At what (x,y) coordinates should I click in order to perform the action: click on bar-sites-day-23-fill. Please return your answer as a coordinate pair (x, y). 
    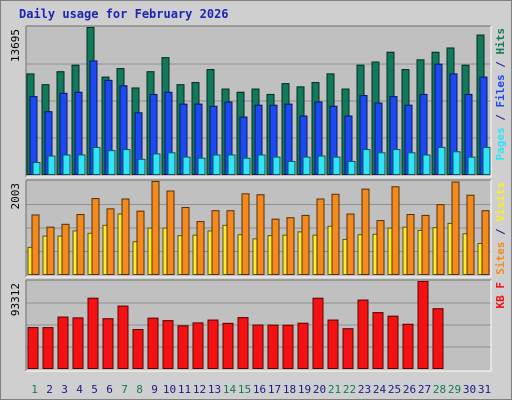
    Looking at the image, I should click on (365, 231).